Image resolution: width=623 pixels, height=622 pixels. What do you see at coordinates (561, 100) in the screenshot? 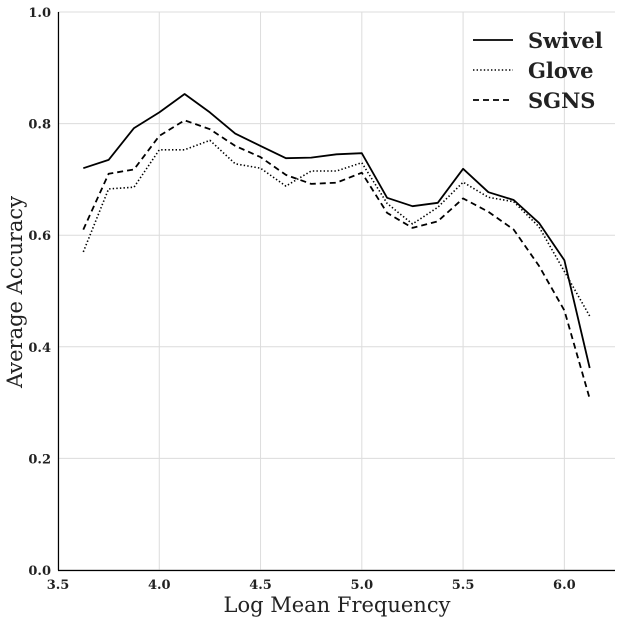
I see `legend-label-sgns: SGNS` at bounding box center [561, 100].